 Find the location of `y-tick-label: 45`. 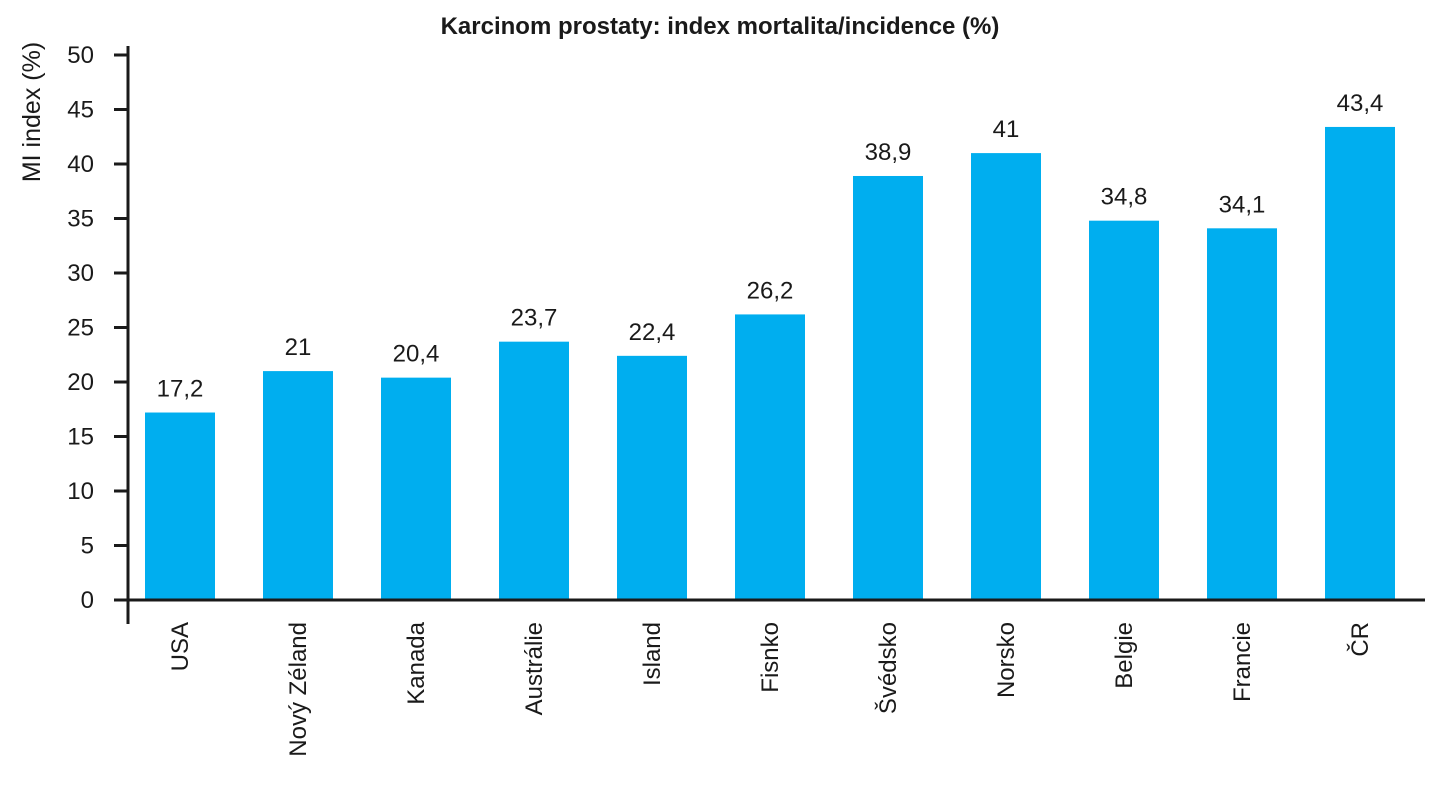

y-tick-label: 45 is located at coordinates (80, 110).